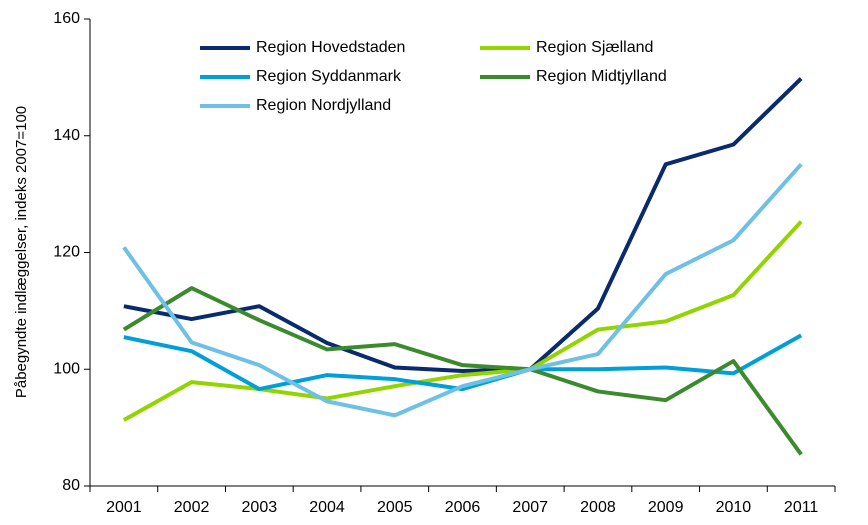 The image size is (868, 525). Describe the element at coordinates (66, 135) in the screenshot. I see `y-tick-label: 140` at that location.